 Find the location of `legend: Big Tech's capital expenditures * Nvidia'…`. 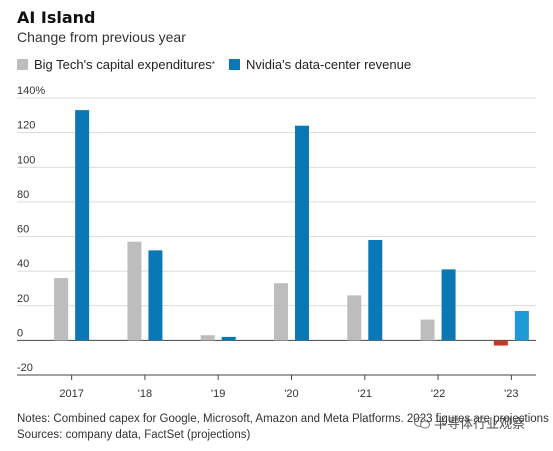

legend: Big Tech's capital expenditures * Nvidia'… is located at coordinates (221, 64).